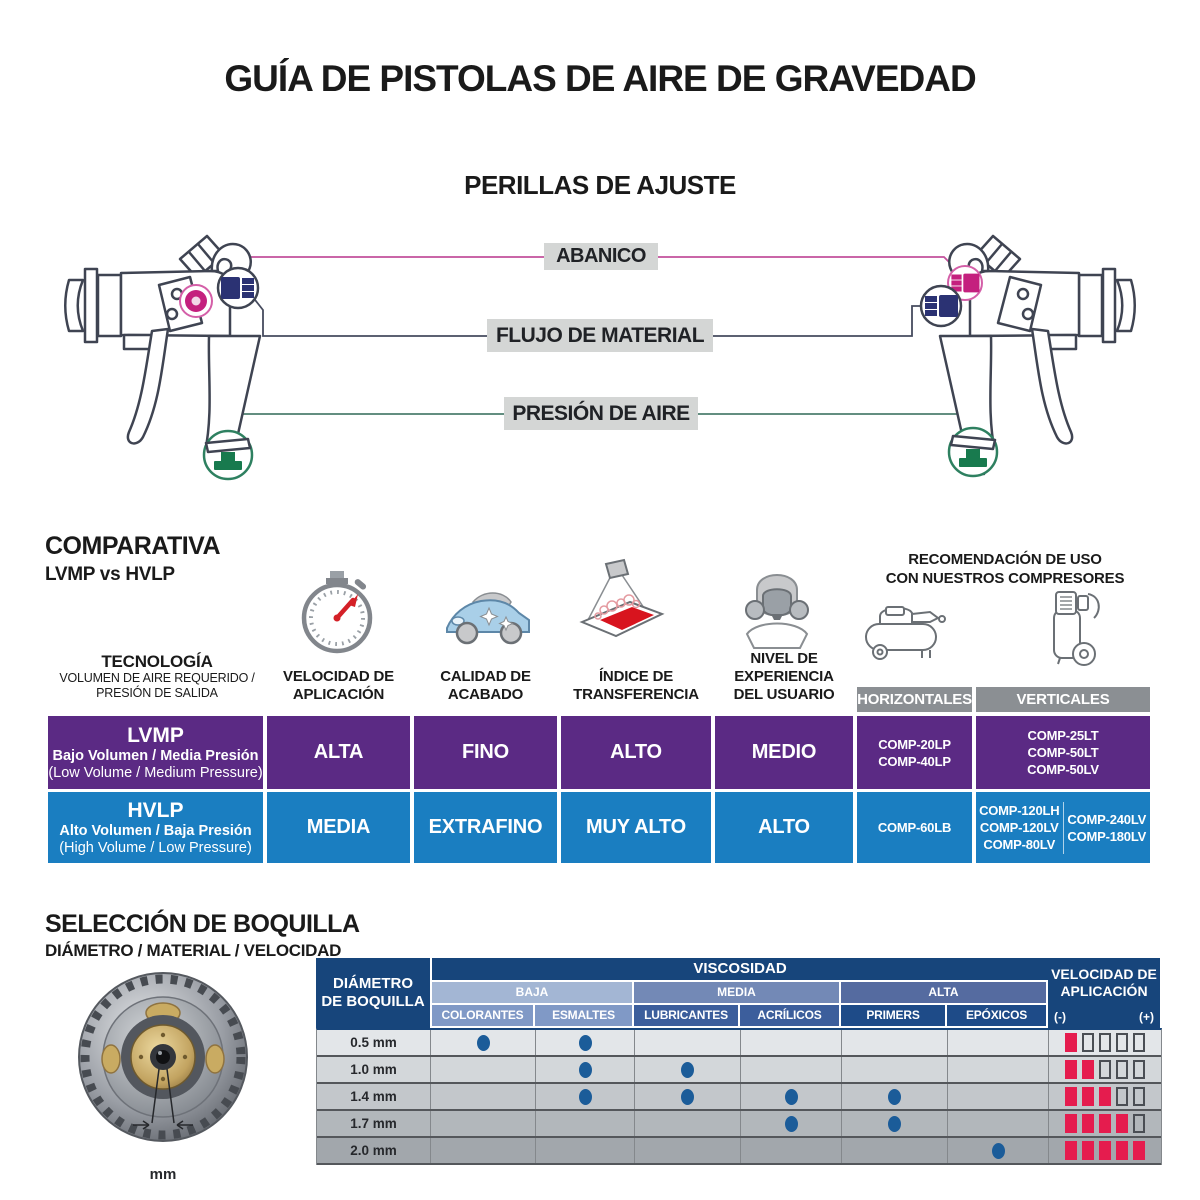  What do you see at coordinates (238, 288) in the screenshot?
I see `flujo-knob-left` at bounding box center [238, 288].